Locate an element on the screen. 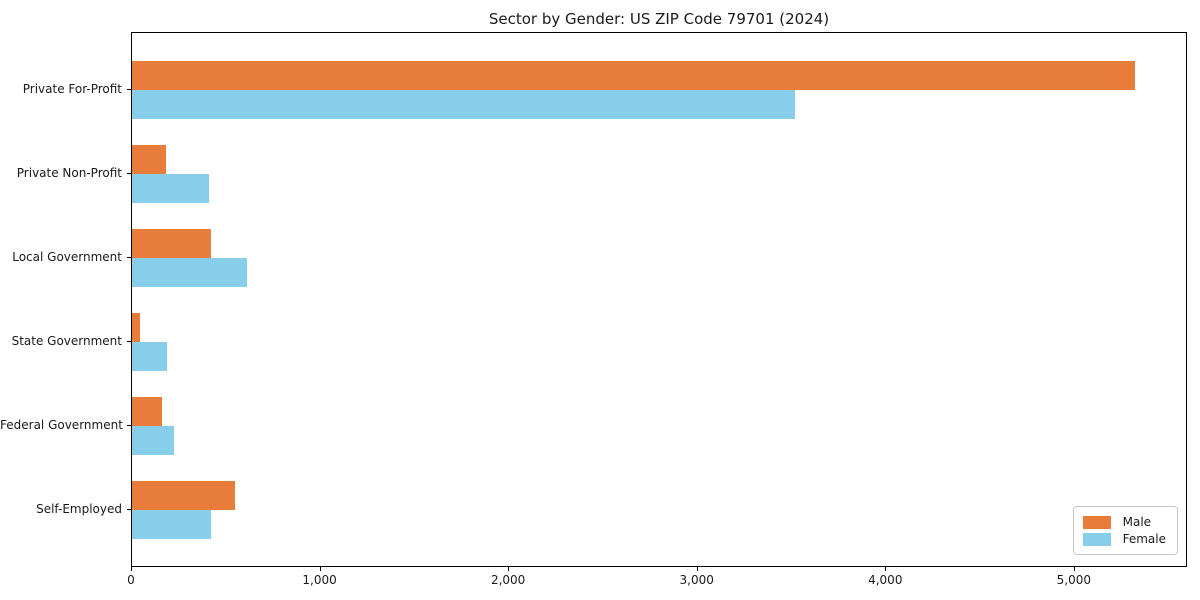 Image resolution: width=1200 pixels, height=600 pixels. legend-swatch-male is located at coordinates (1096, 522).